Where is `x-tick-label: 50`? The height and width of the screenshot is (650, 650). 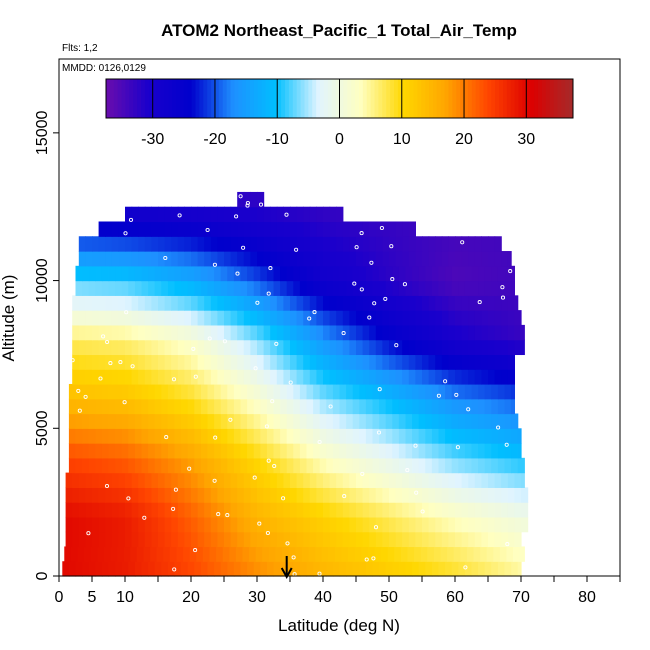
x-tick-label: 50 is located at coordinates (389, 597).